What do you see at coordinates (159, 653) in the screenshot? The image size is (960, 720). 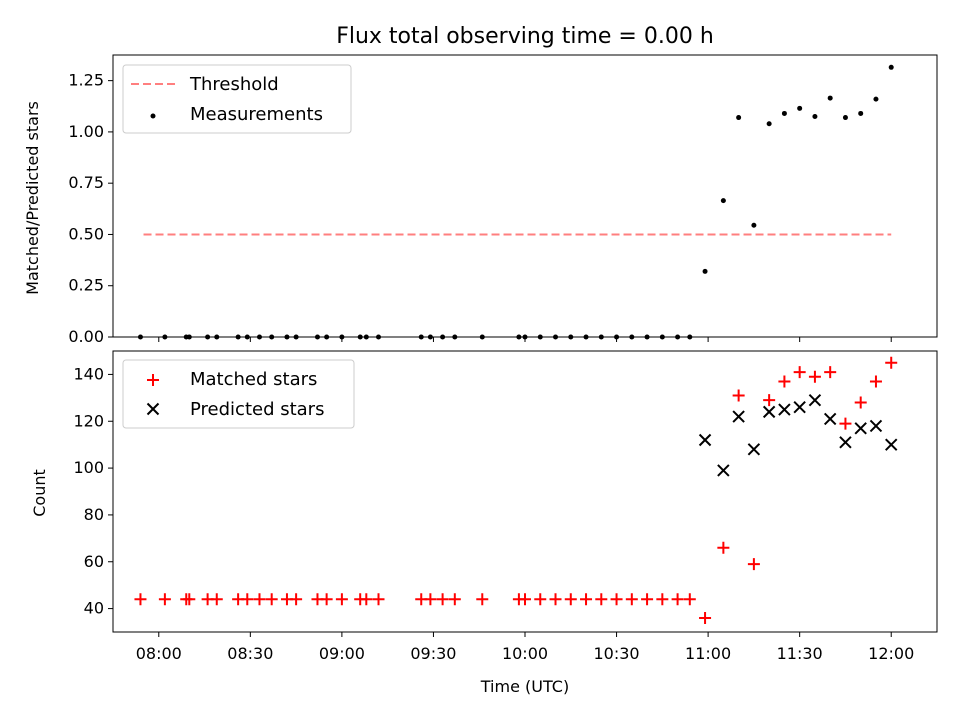 I see `bottom-xtick-label: 08:00` at bounding box center [159, 653].